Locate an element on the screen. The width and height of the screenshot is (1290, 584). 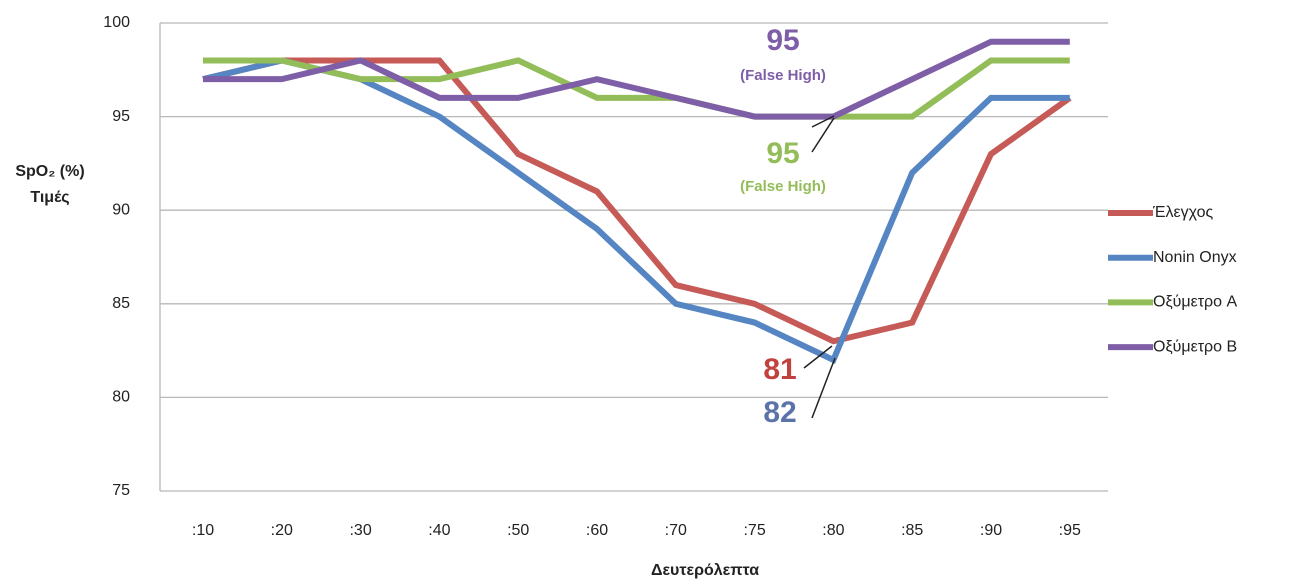
y-tick-label: 100 is located at coordinates (116, 22).